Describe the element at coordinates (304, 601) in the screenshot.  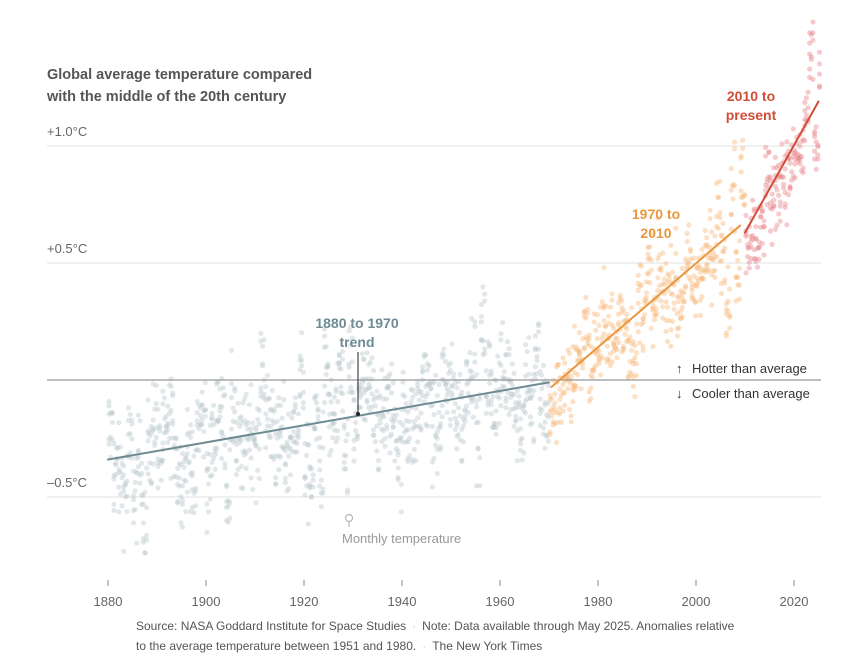
I see `x-tick-label: 1920` at that location.